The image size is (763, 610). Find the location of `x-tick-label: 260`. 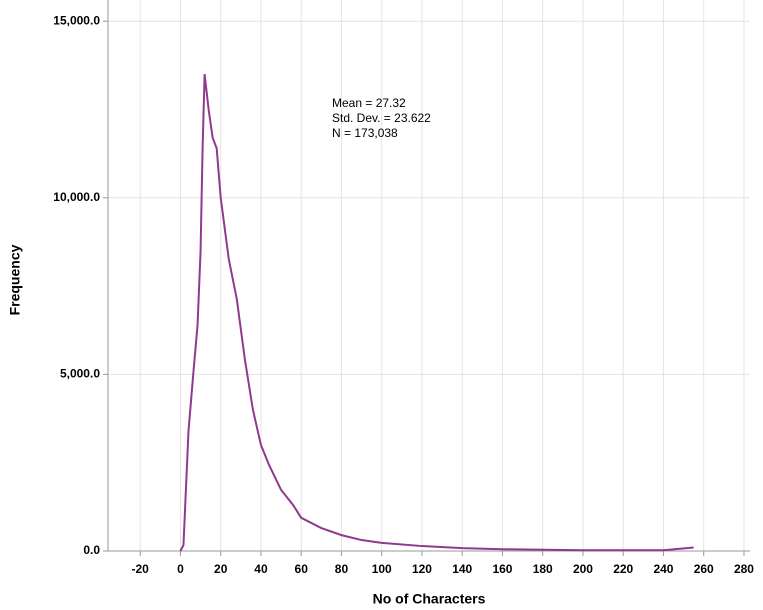

x-tick-label: 260 is located at coordinates (704, 569).